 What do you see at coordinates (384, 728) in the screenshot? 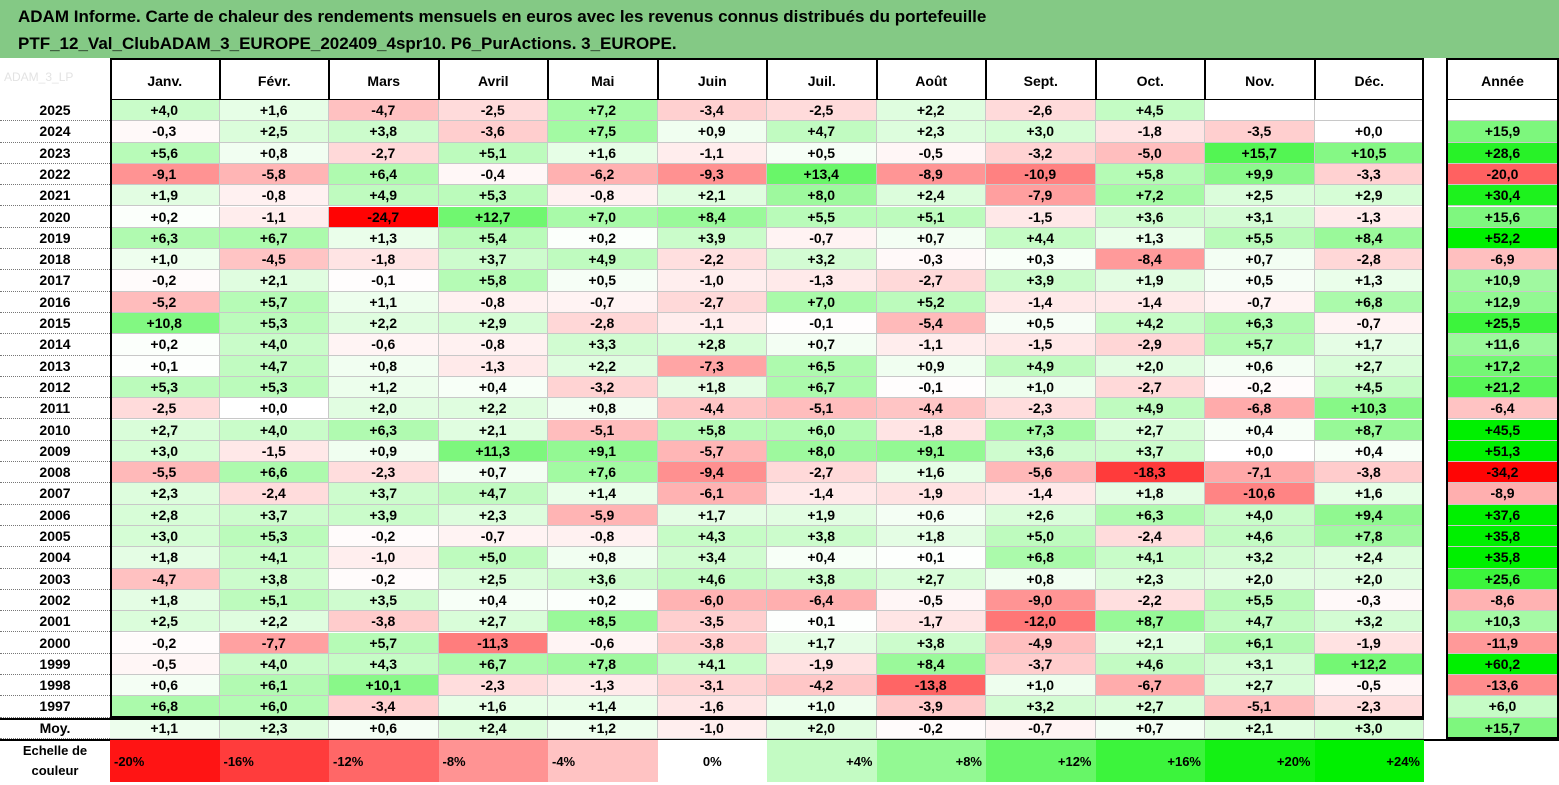
I see `average-cell: +0,6` at bounding box center [384, 728].